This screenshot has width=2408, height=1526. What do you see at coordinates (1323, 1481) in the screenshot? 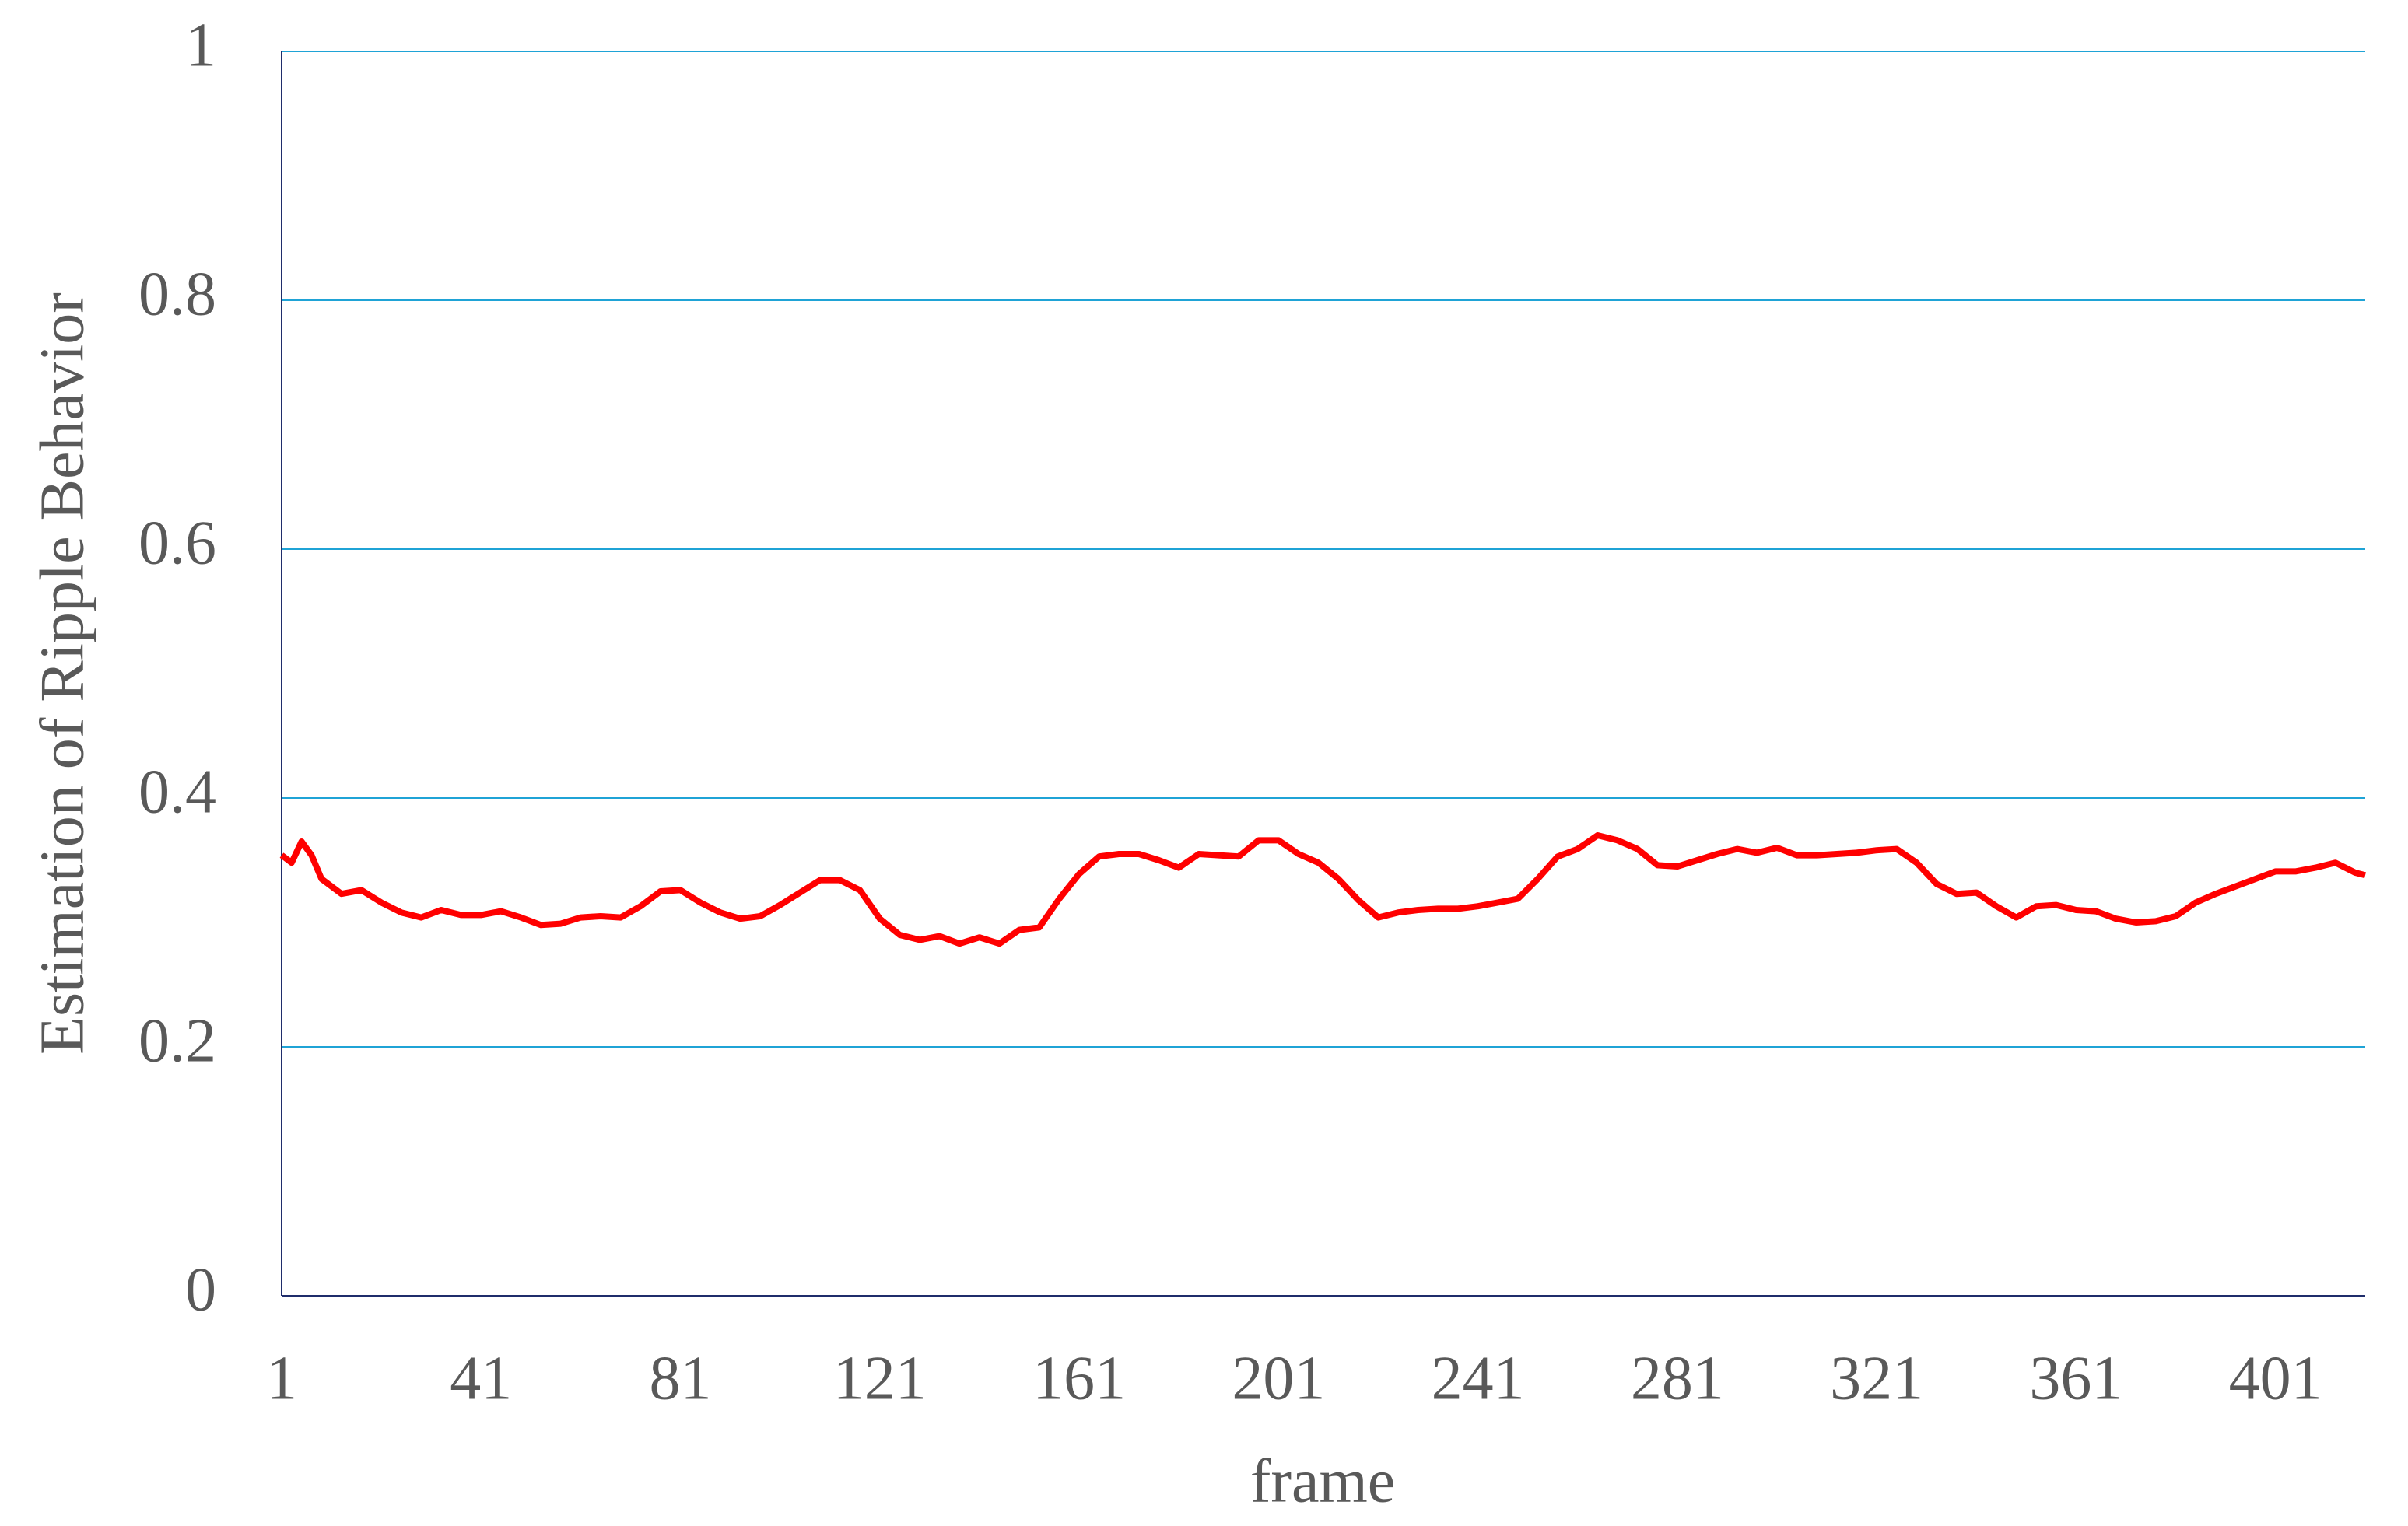
I see `x-axis-label: frame` at bounding box center [1323, 1481].